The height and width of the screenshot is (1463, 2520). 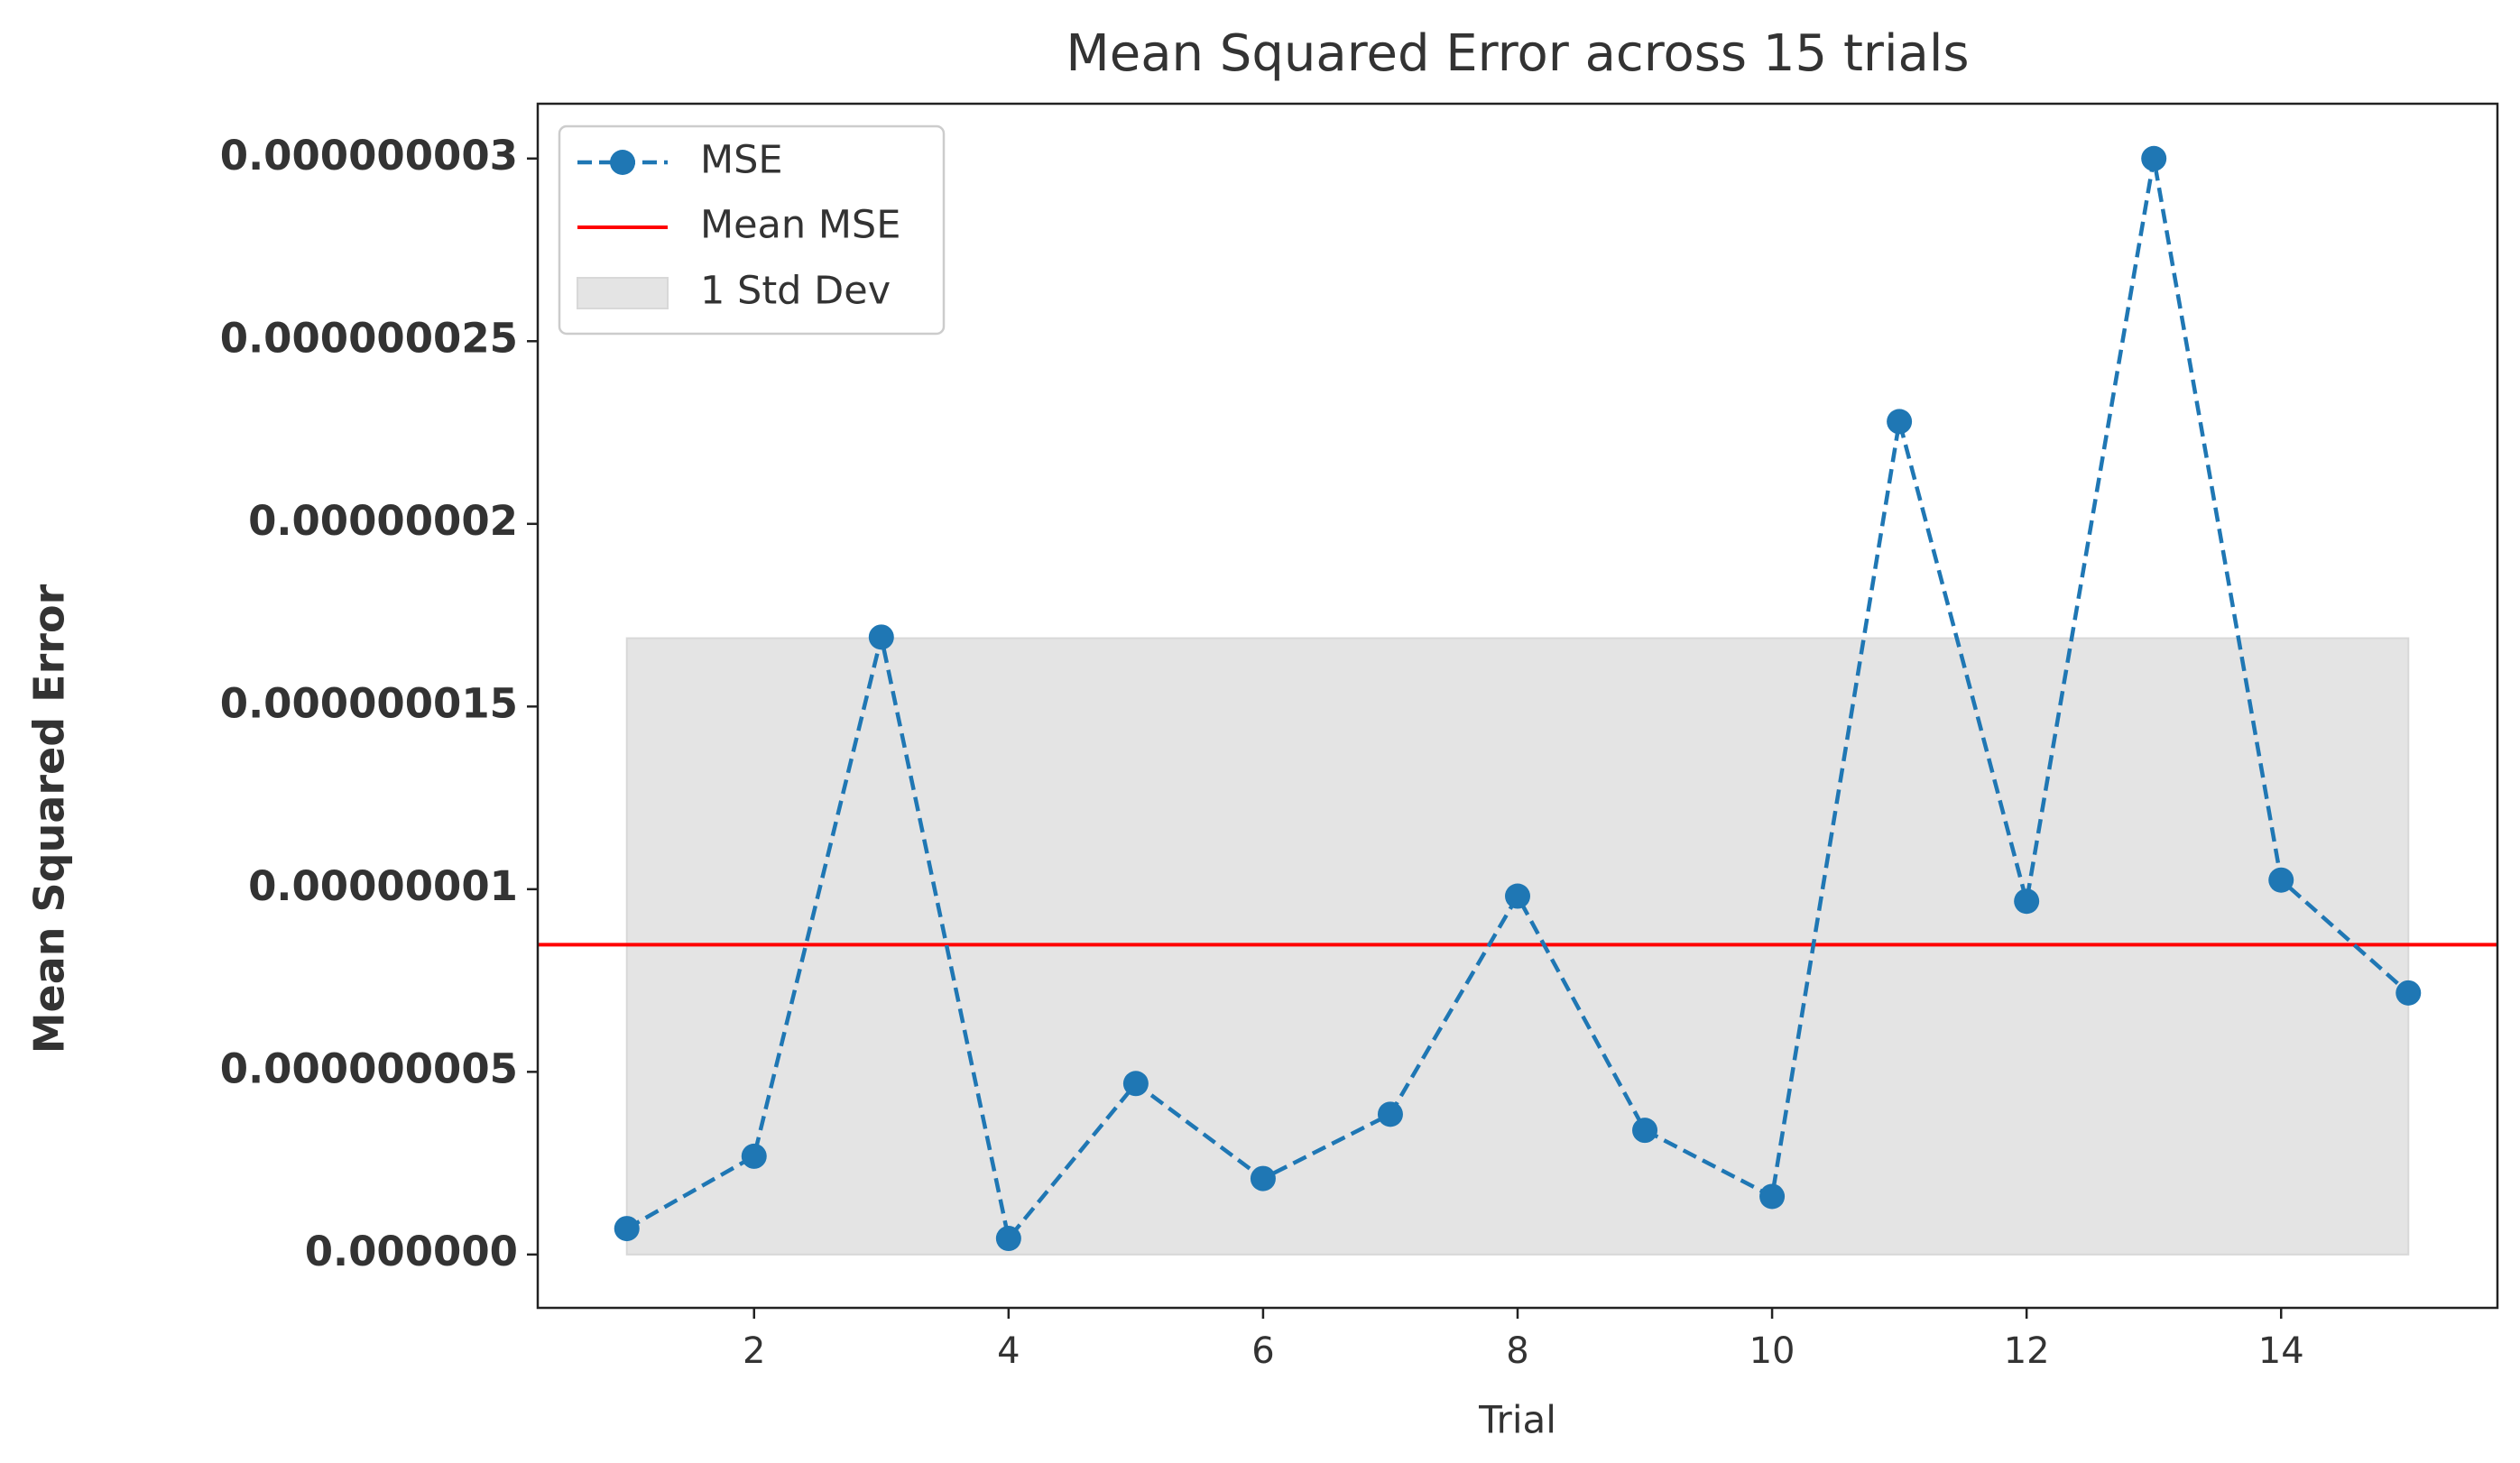 What do you see at coordinates (369, 703) in the screenshot?
I see `y-tick-label: 0.000000015` at bounding box center [369, 703].